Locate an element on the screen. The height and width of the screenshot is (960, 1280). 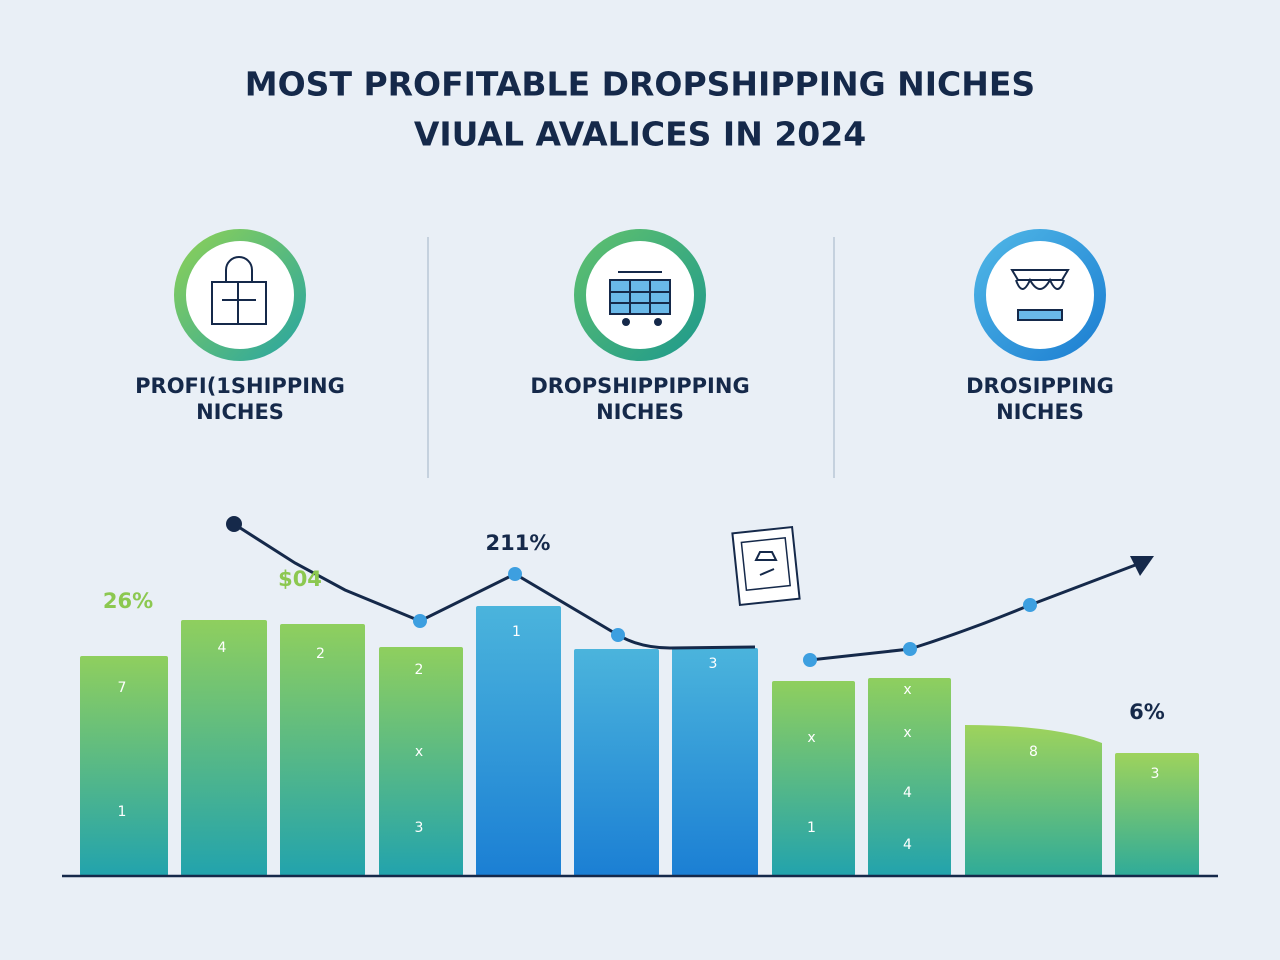
arrow-head is located at coordinates (1142, 566).